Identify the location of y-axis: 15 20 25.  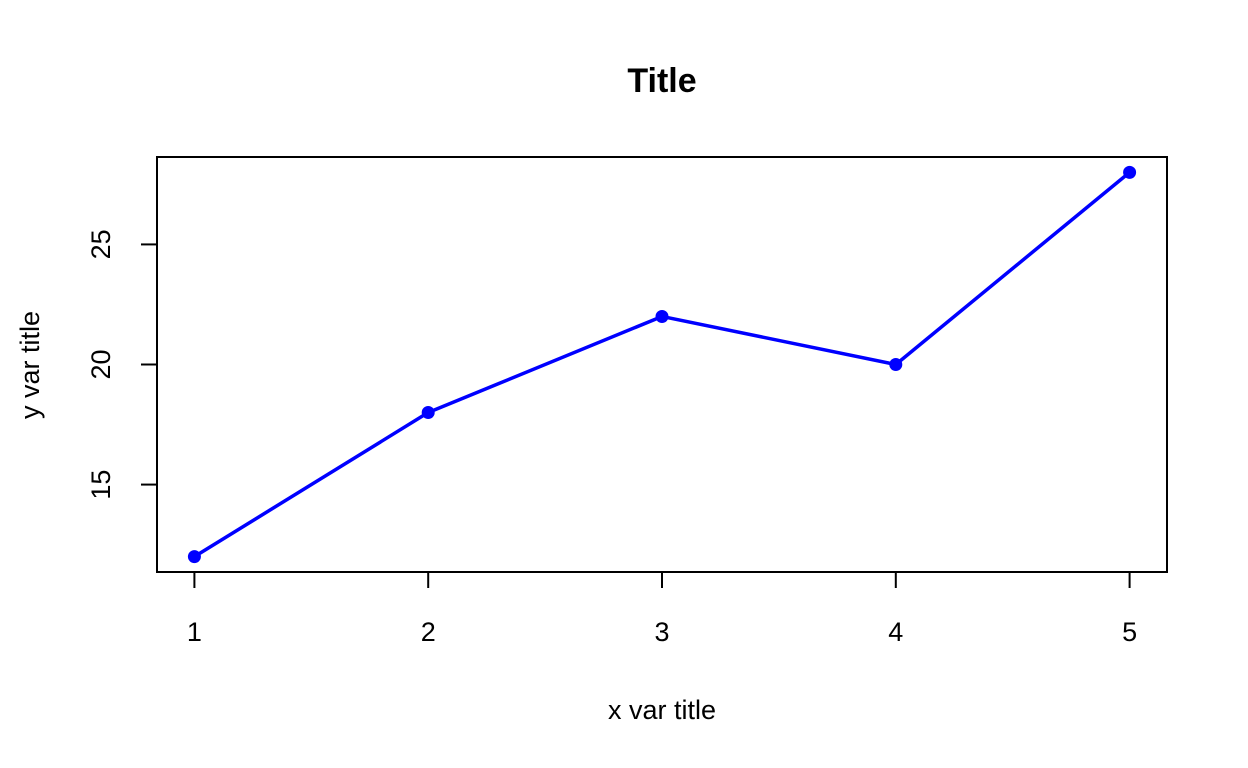
(121, 364).